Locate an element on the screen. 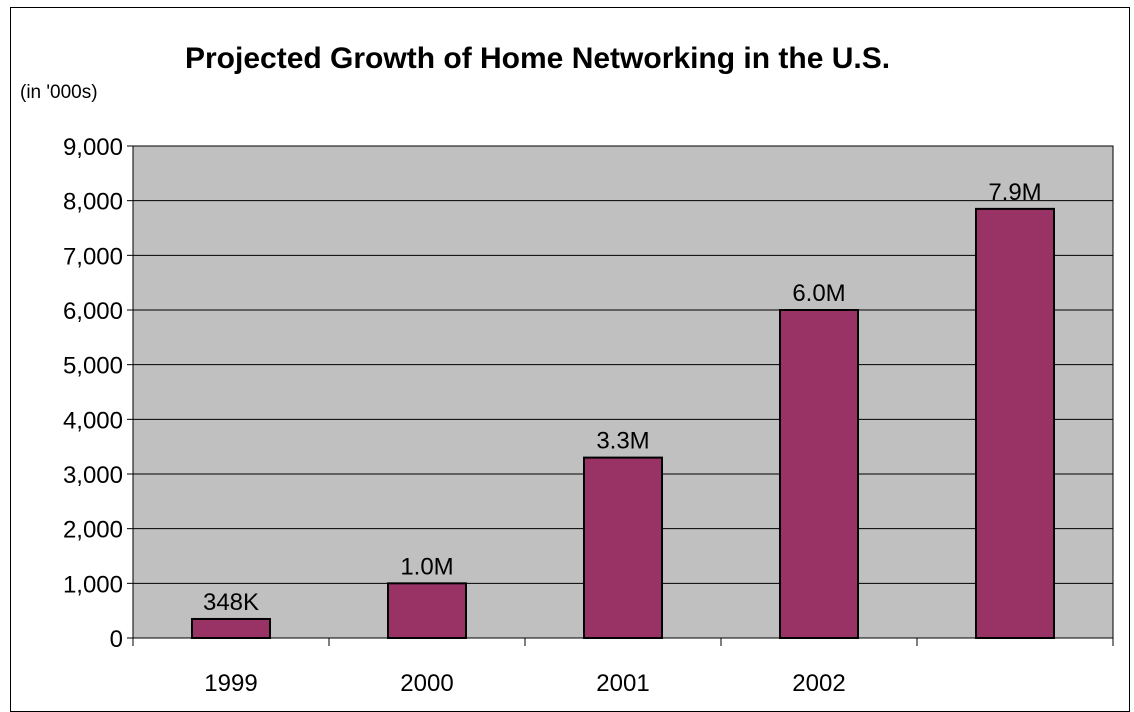 The width and height of the screenshot is (1134, 712). x-tick-labels: 1999 2000 2001 2002 is located at coordinates (524, 683).